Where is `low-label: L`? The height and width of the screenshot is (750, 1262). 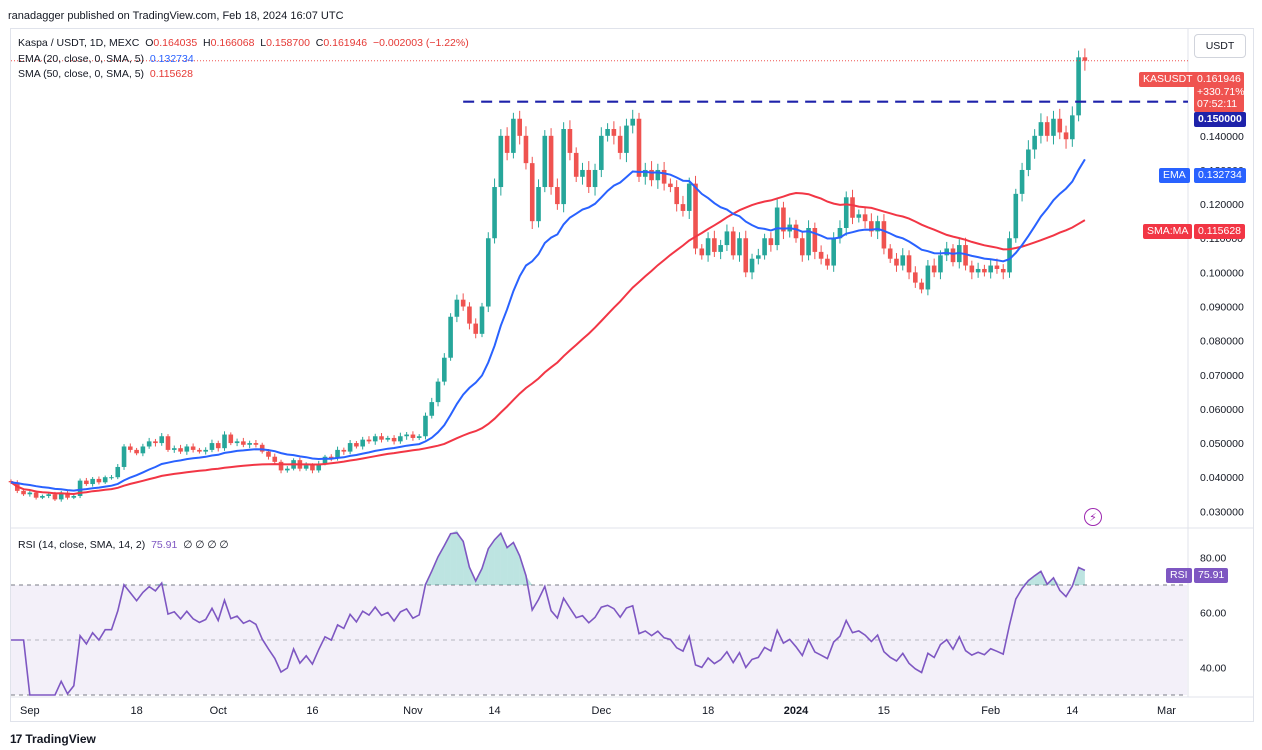
low-label: L is located at coordinates (263, 43).